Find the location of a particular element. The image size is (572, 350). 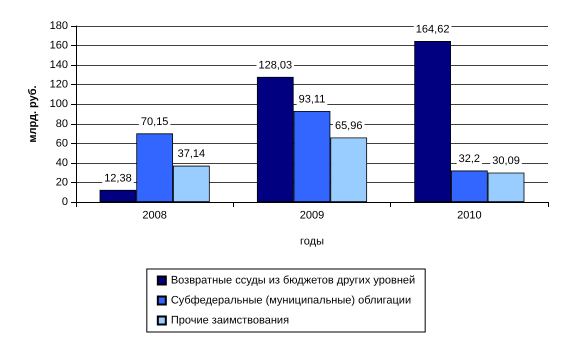

y-tick-label: 120 is located at coordinates (59, 84).